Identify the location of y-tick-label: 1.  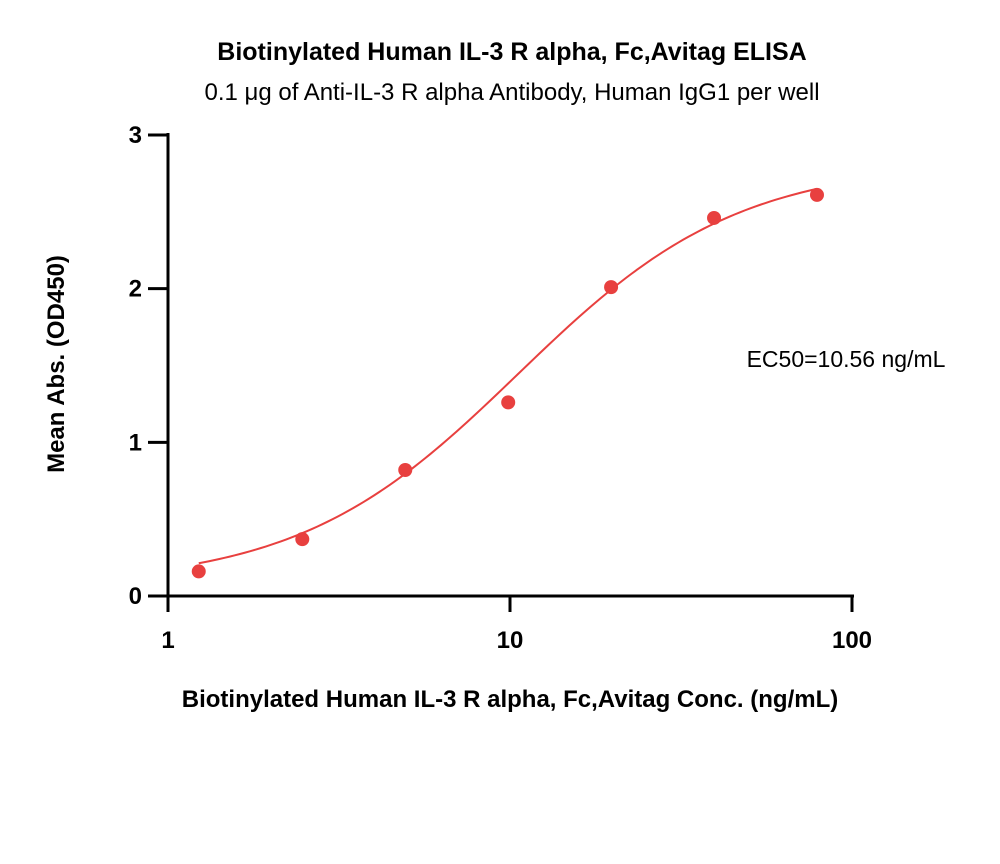
(135, 442).